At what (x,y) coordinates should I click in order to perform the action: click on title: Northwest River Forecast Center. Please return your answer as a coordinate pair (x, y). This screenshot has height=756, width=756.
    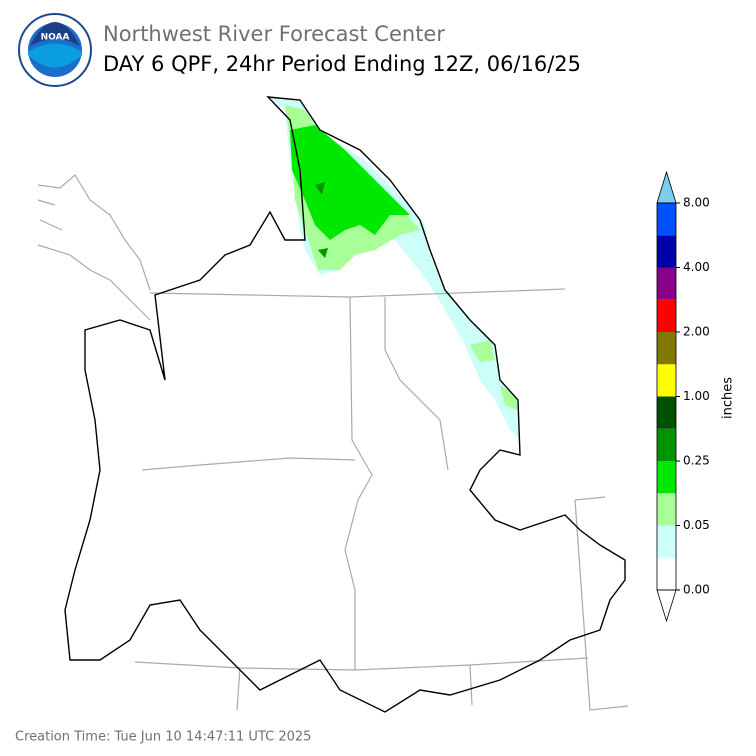
    Looking at the image, I should click on (274, 34).